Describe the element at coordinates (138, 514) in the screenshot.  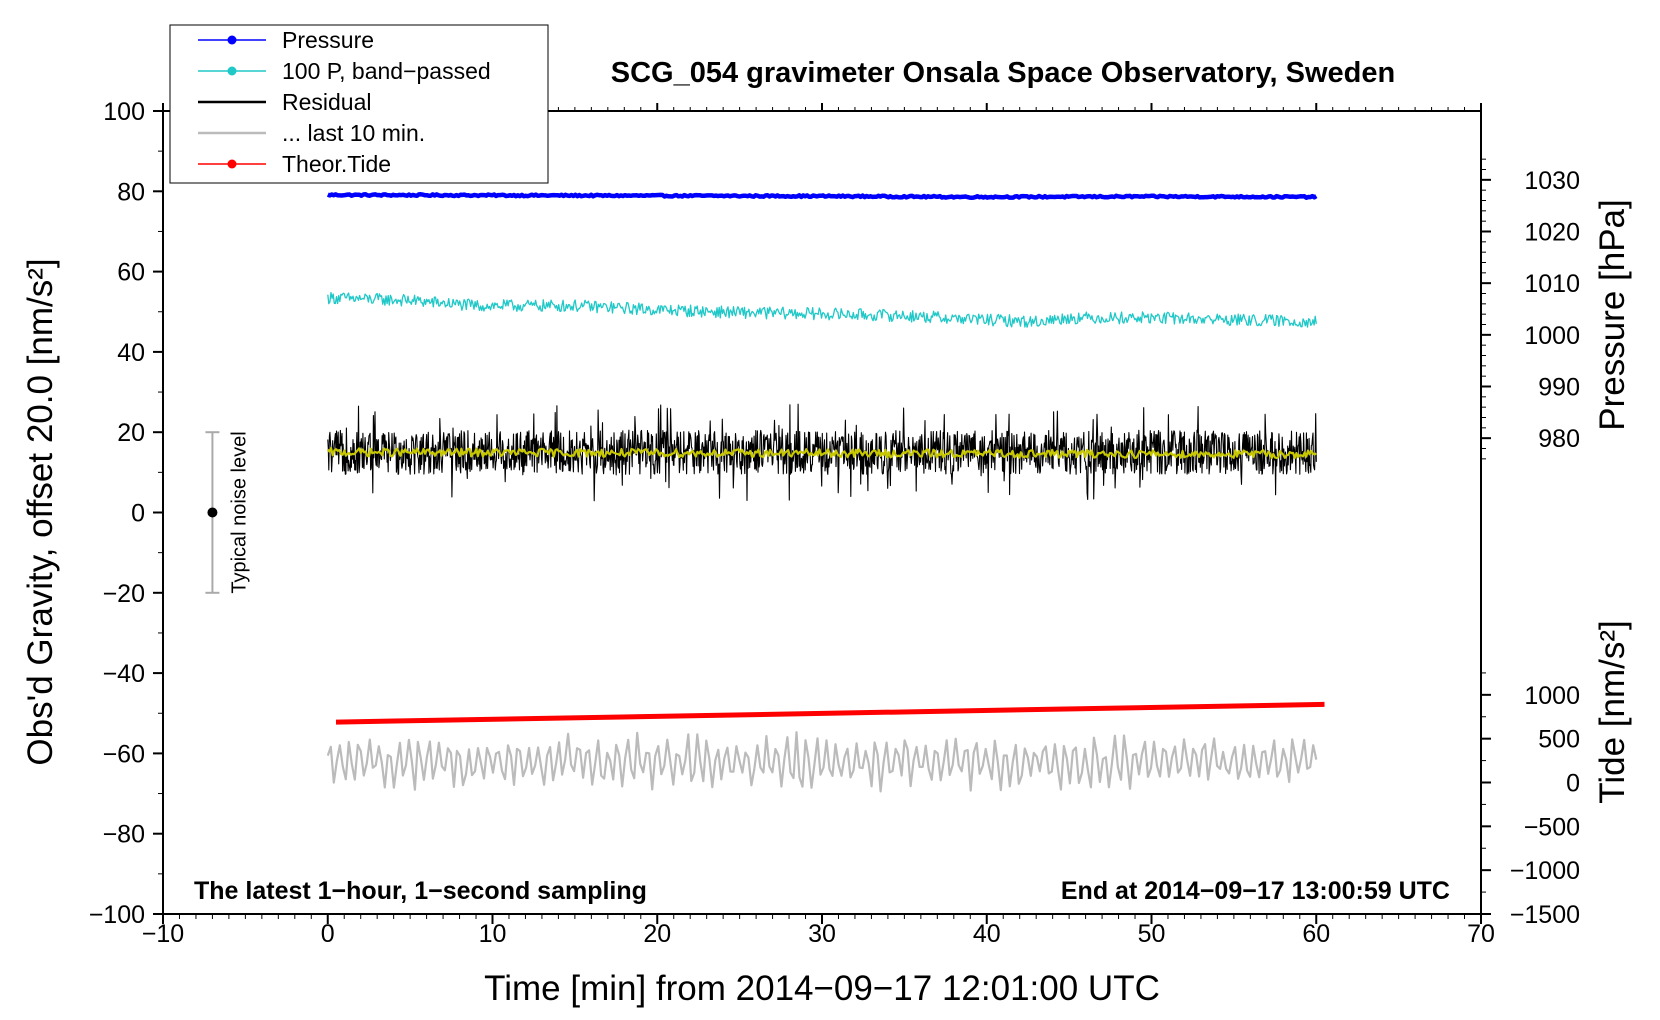
I see `y-left-tick-label: 0` at that location.